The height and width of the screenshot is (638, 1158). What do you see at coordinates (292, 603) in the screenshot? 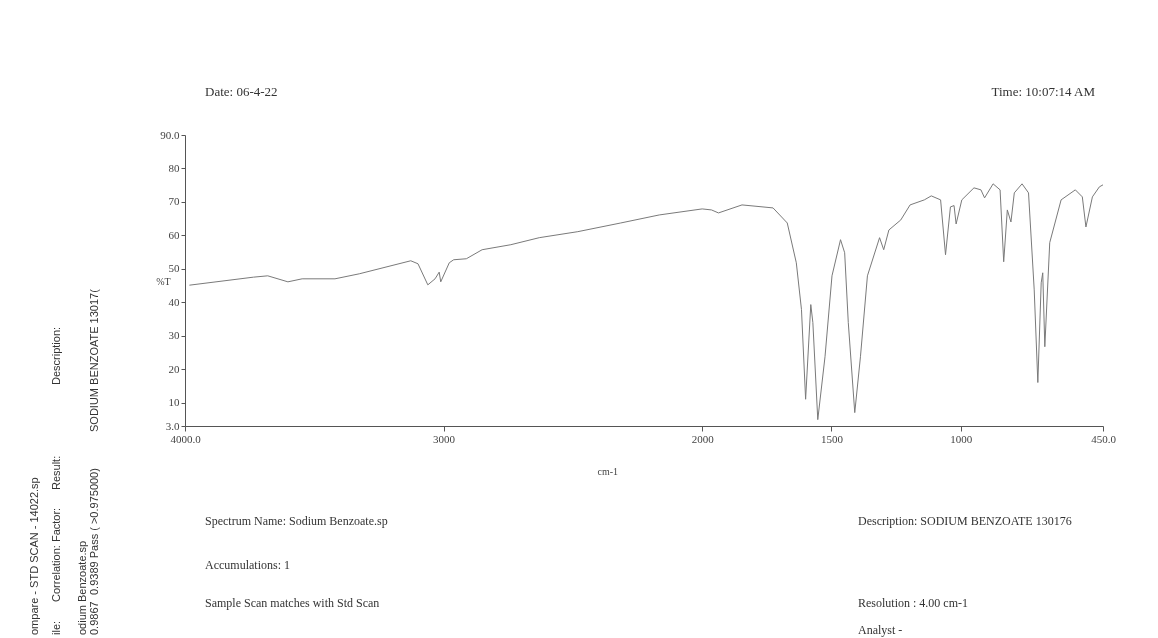
I see `text: Sample Scan matches with Std Scan` at bounding box center [292, 603].